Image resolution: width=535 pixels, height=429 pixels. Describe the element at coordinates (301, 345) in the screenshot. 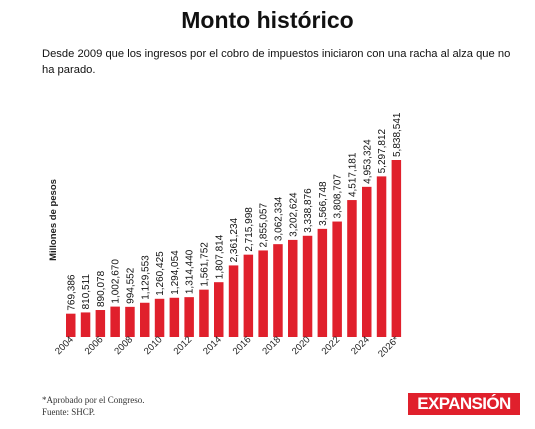

I see `x-tick-label-2020: 2020` at that location.